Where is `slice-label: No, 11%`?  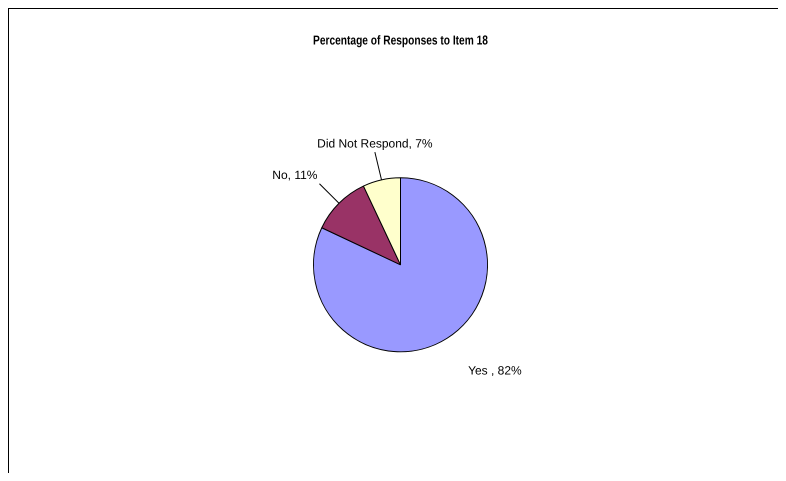
slice-label: No, 11% is located at coordinates (295, 175).